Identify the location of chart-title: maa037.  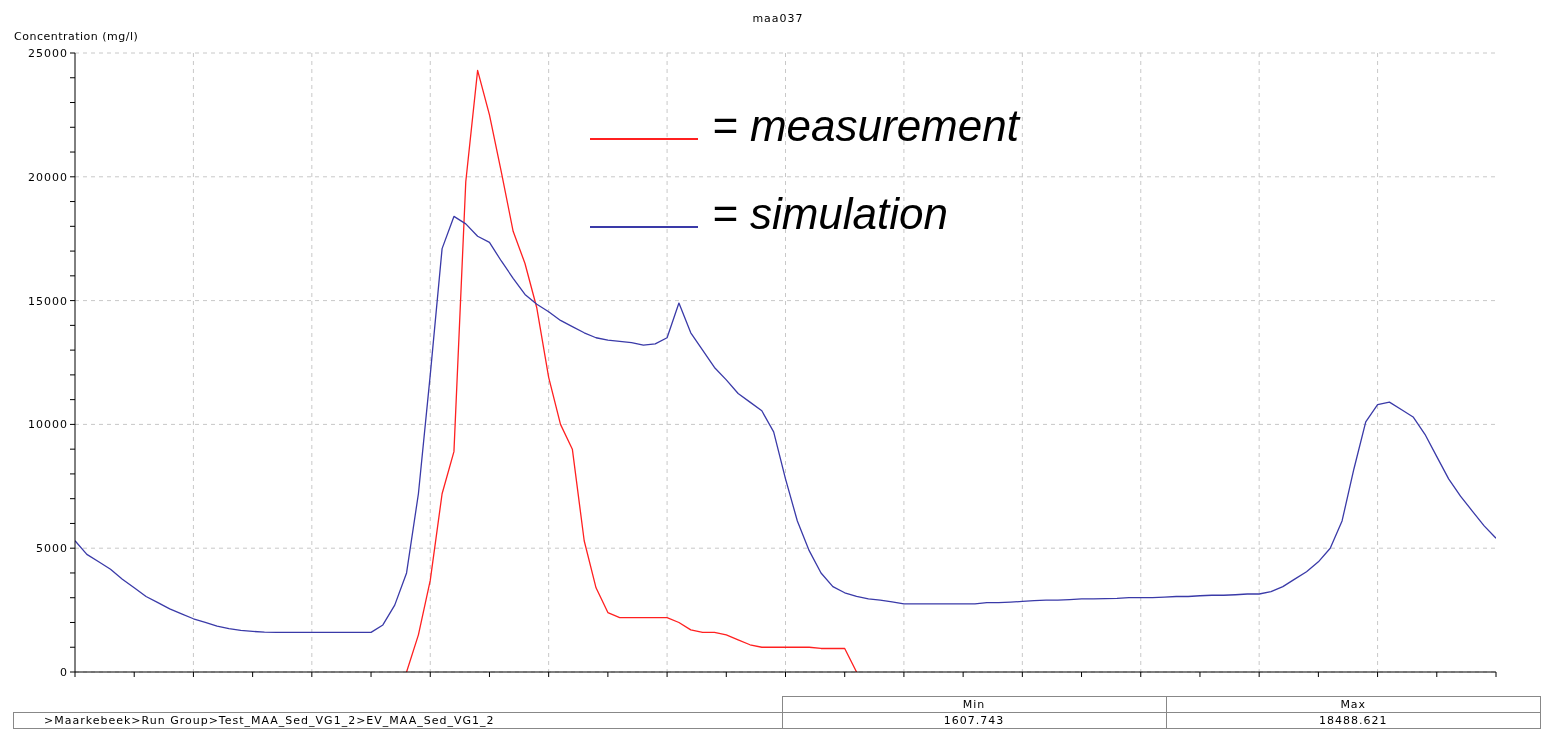
(778, 18).